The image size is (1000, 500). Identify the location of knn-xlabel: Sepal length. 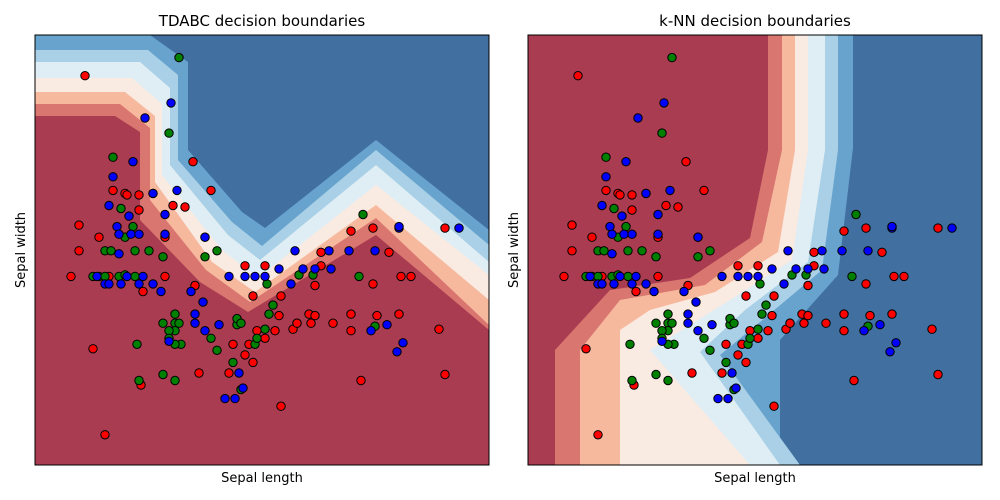
(755, 478).